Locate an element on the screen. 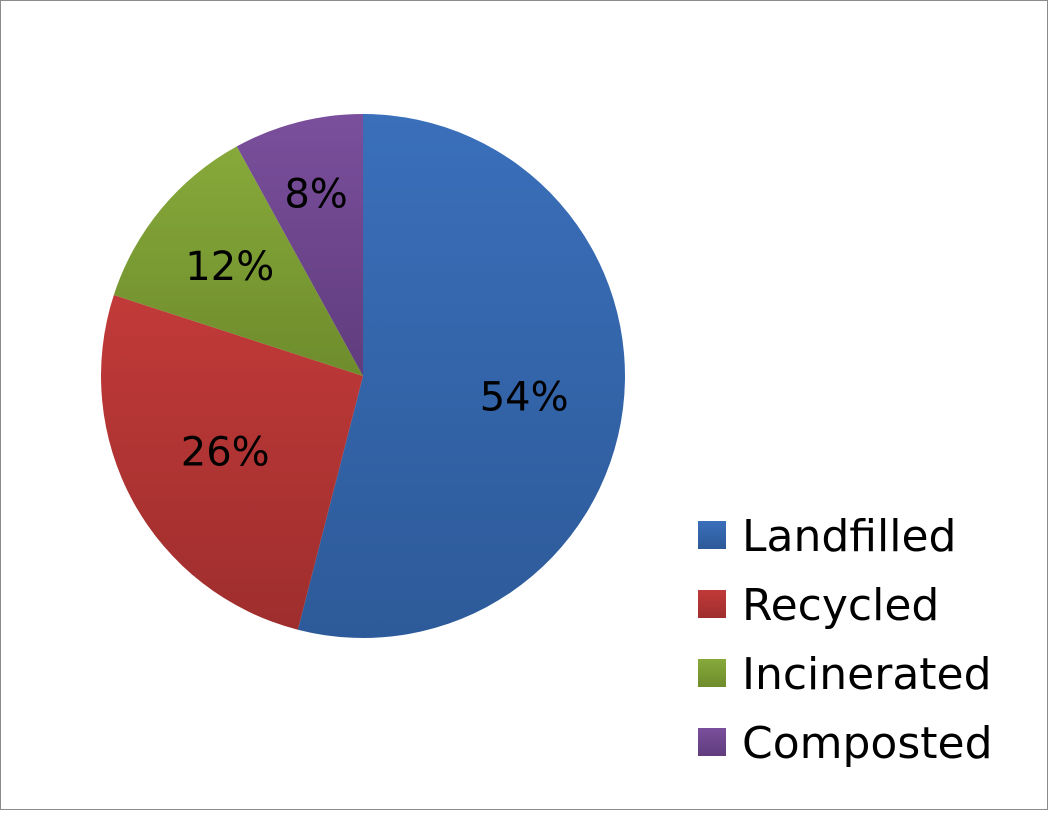 The height and width of the screenshot is (813, 1050). slice-incinerated is located at coordinates (238, 261).